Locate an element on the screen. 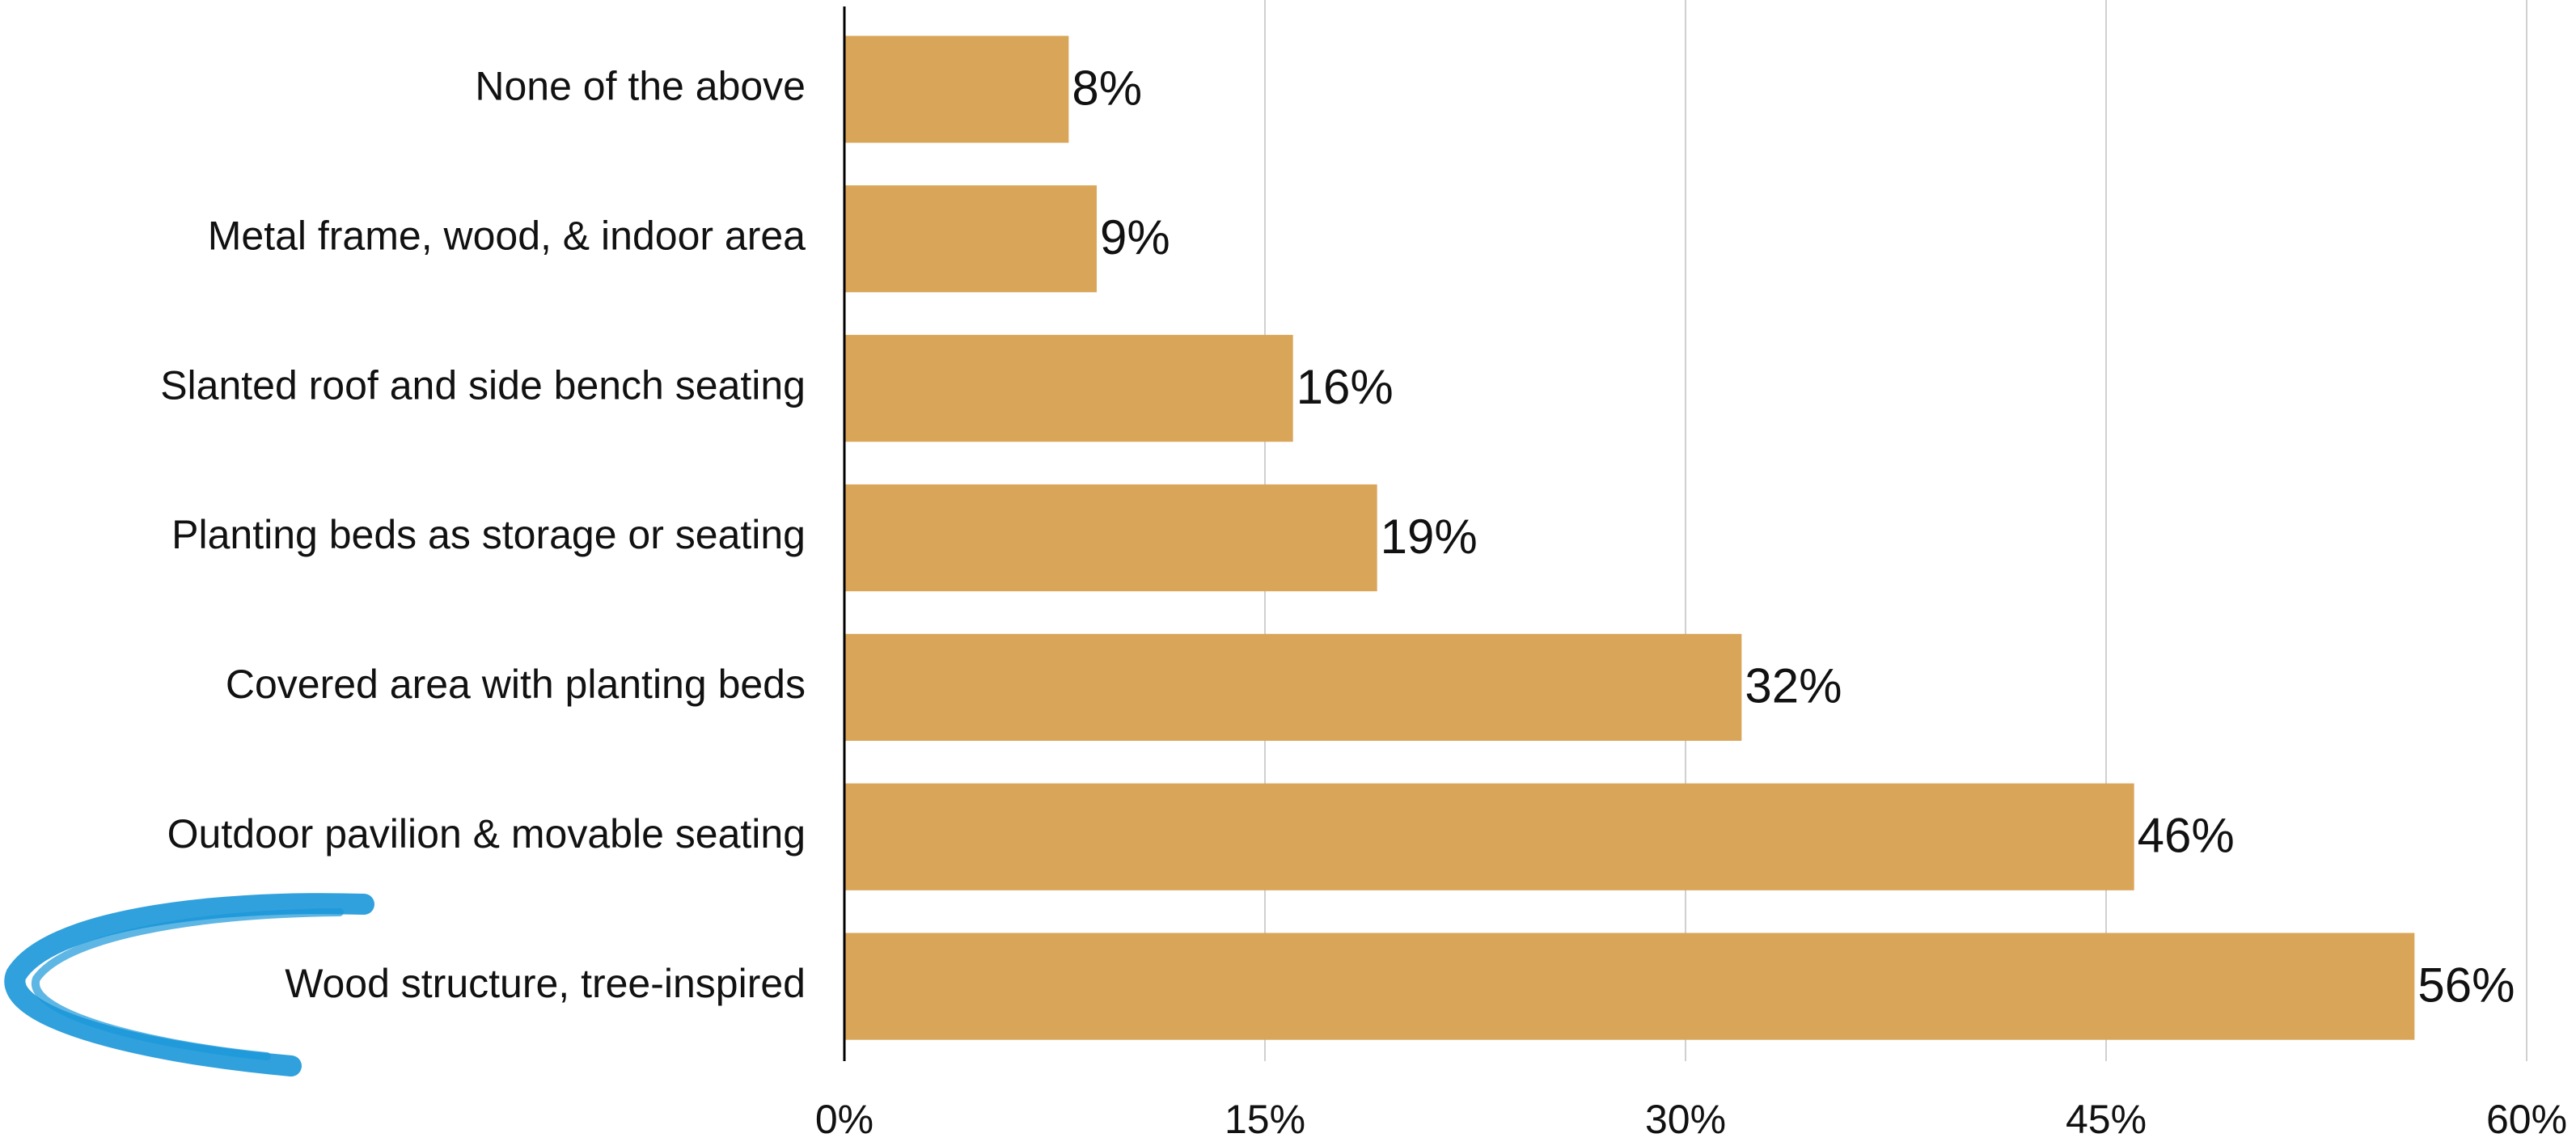 The height and width of the screenshot is (1142, 2576). x-tick-label: 15% is located at coordinates (1265, 1119).